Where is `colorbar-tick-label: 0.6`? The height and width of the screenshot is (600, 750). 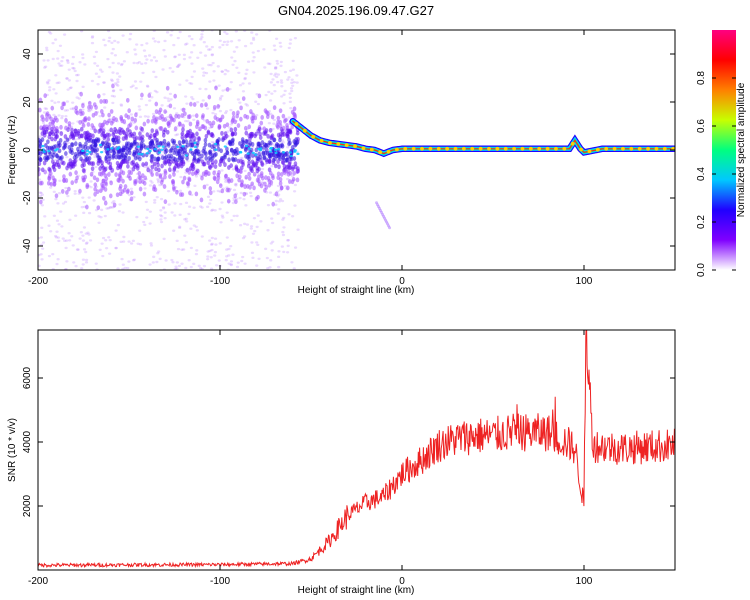 colorbar-tick-label: 0.6 is located at coordinates (701, 126).